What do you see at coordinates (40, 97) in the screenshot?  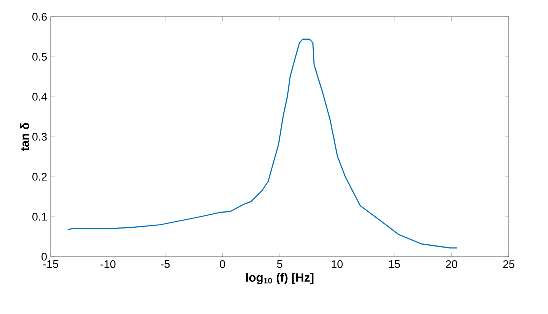 I see `y-tick-label: 0.4` at bounding box center [40, 97].